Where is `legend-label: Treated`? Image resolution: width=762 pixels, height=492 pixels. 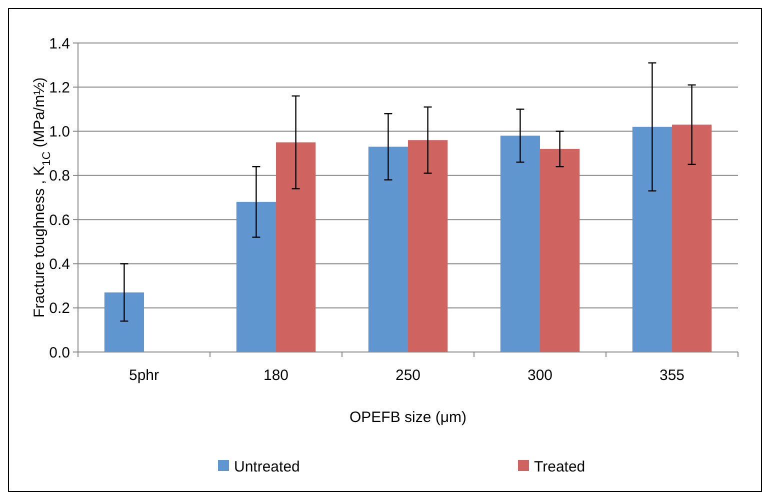
legend-label: Treated is located at coordinates (560, 467).